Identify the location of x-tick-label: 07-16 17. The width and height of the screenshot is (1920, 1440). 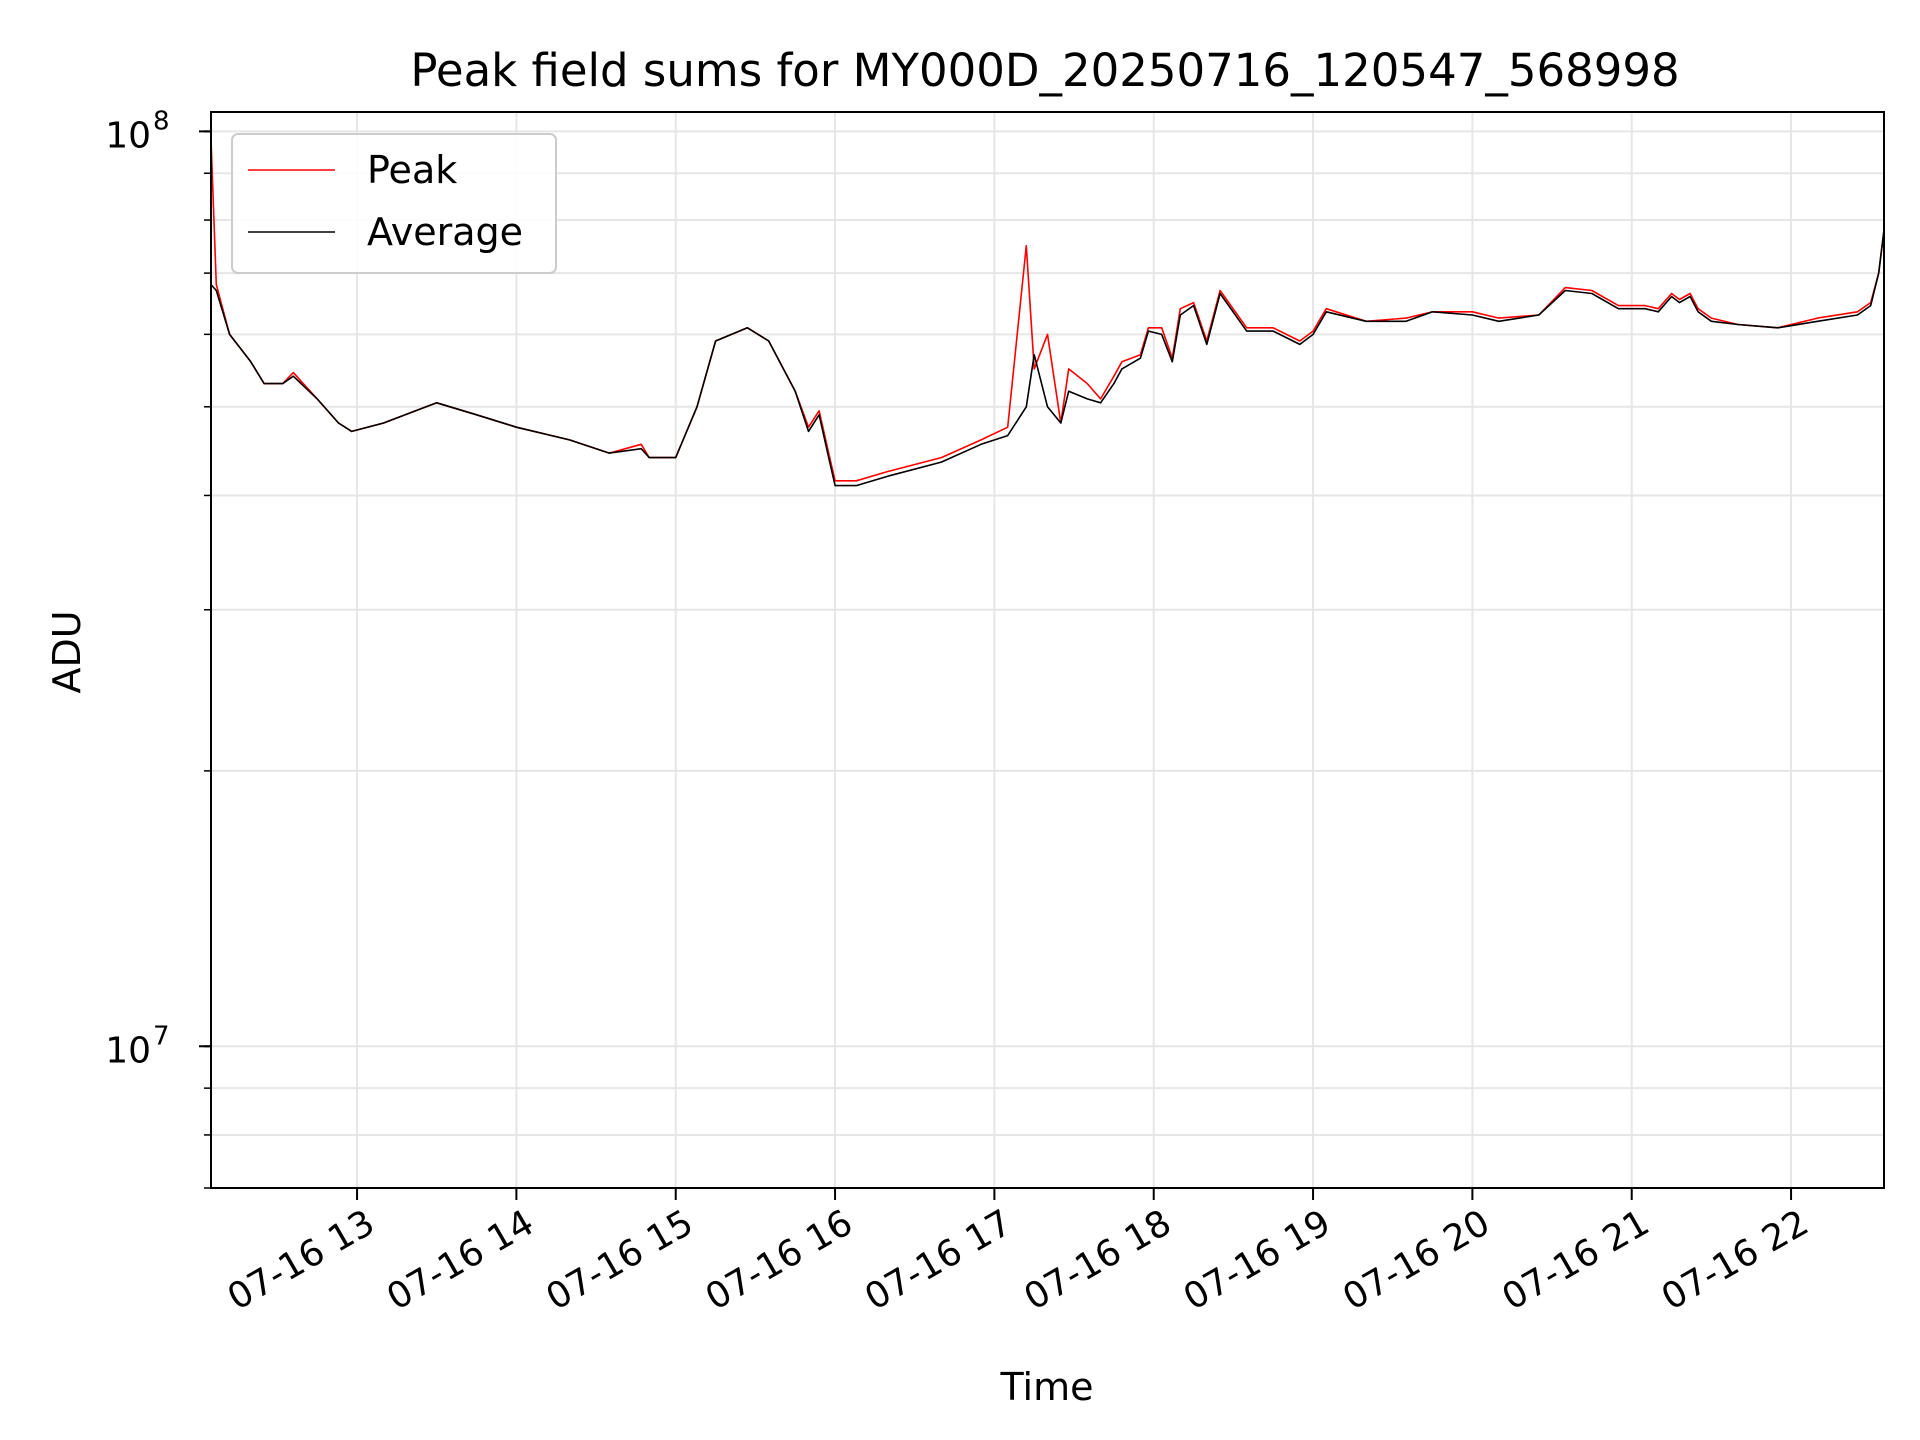
(938, 1260).